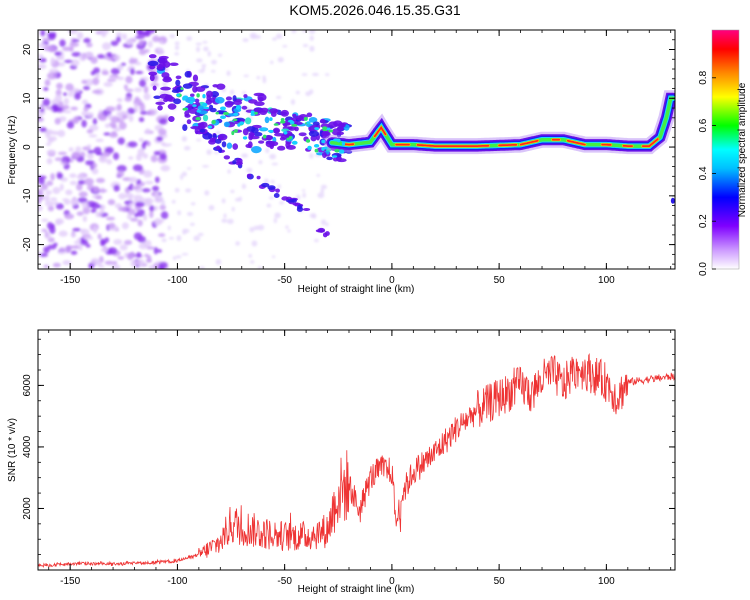  What do you see at coordinates (70, 581) in the screenshot?
I see `snr-xtick-label-0: -150` at bounding box center [70, 581].